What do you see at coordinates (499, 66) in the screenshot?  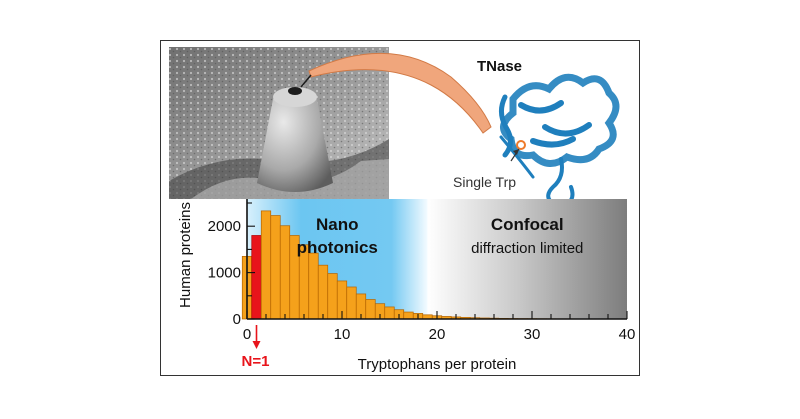 I see `protein-label: TNase` at bounding box center [499, 66].